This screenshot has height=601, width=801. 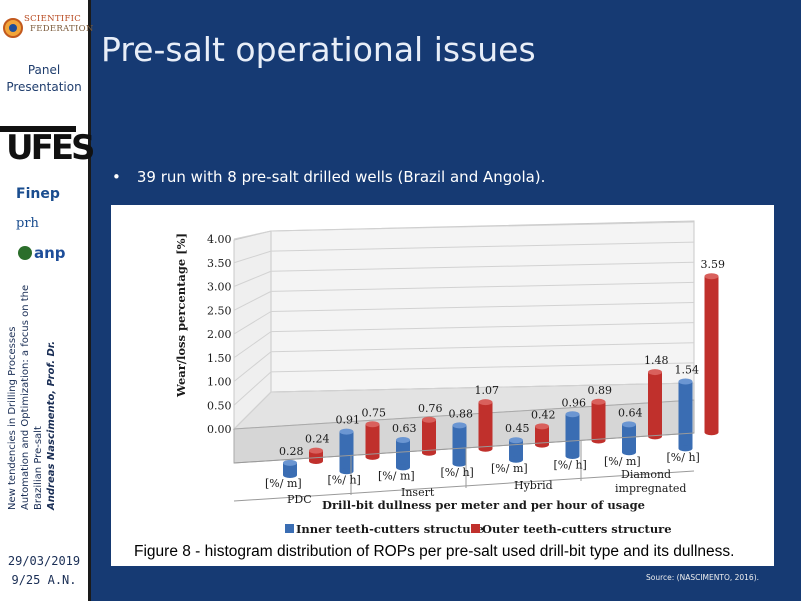 What do you see at coordinates (487, 390) in the screenshot?
I see `value-label: 1.07` at bounding box center [487, 390].